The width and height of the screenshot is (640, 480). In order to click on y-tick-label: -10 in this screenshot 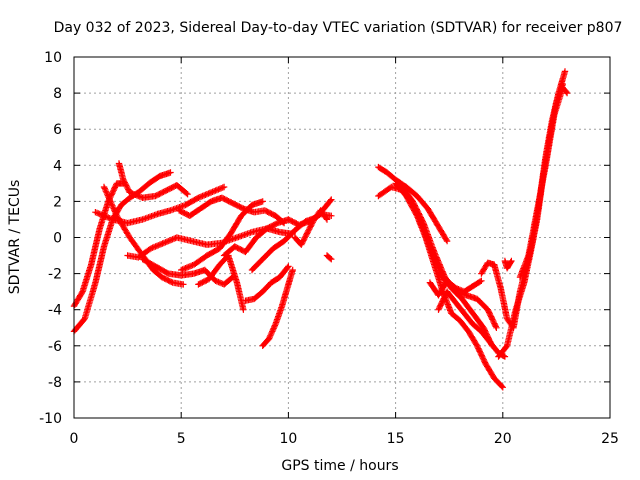, I will do `click(50, 419)`.